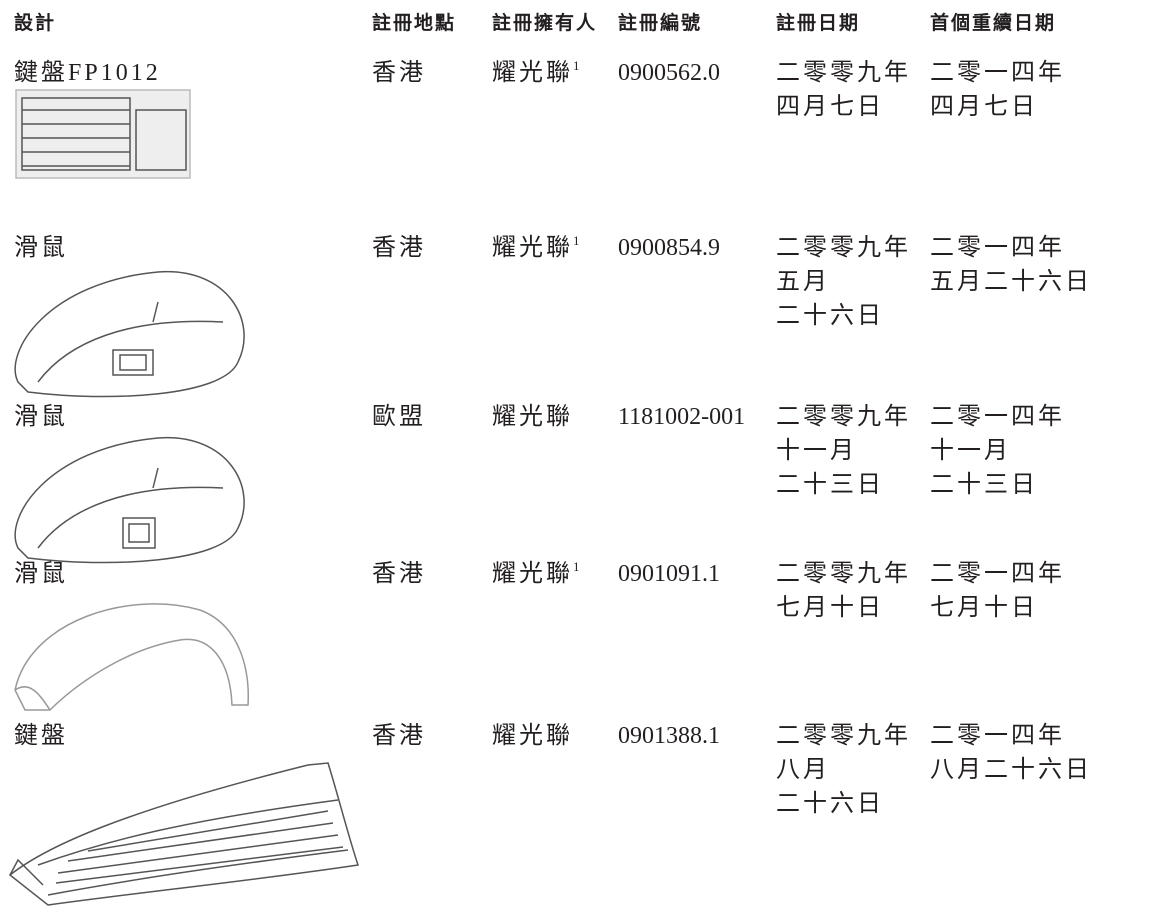 This screenshot has height=912, width=1160. Describe the element at coordinates (970, 451) in the screenshot. I see `renewal-date-line: 十一月` at that location.